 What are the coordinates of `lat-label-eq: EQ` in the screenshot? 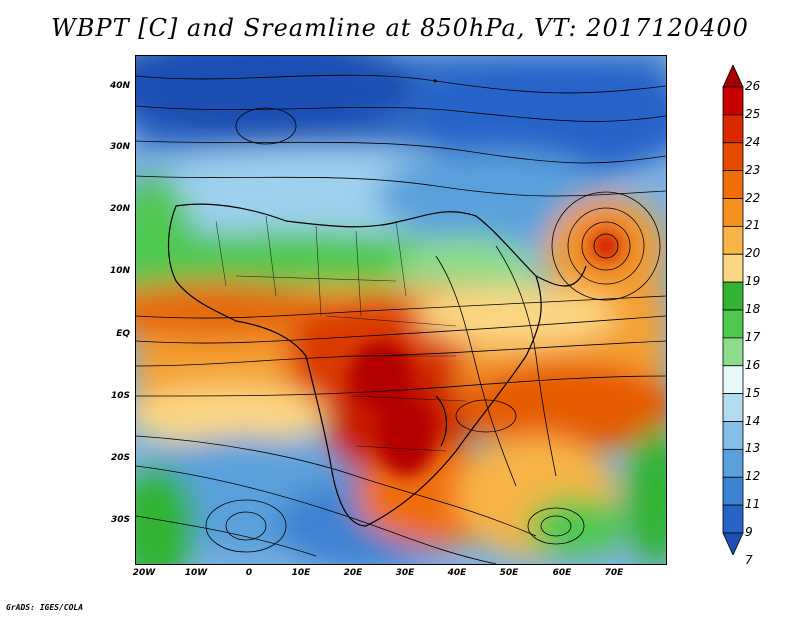 It's located at (123, 334).